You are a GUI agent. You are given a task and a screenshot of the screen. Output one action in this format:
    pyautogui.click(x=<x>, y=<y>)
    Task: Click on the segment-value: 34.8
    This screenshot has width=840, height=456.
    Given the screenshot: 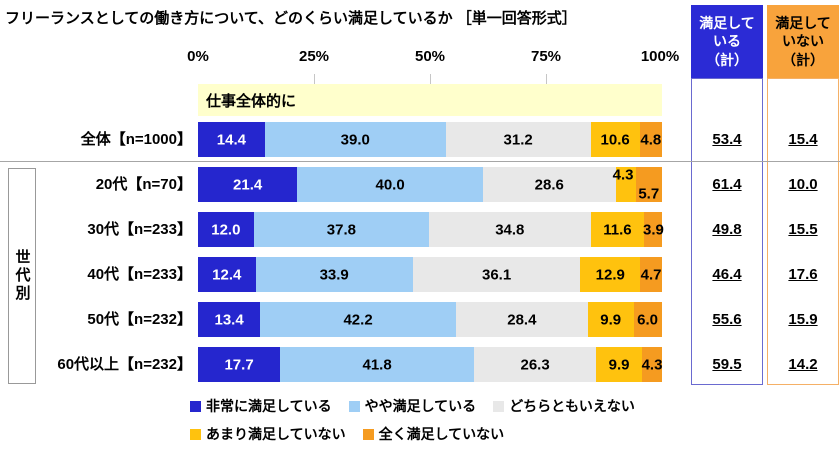 What is the action you would take?
    pyautogui.click(x=510, y=229)
    